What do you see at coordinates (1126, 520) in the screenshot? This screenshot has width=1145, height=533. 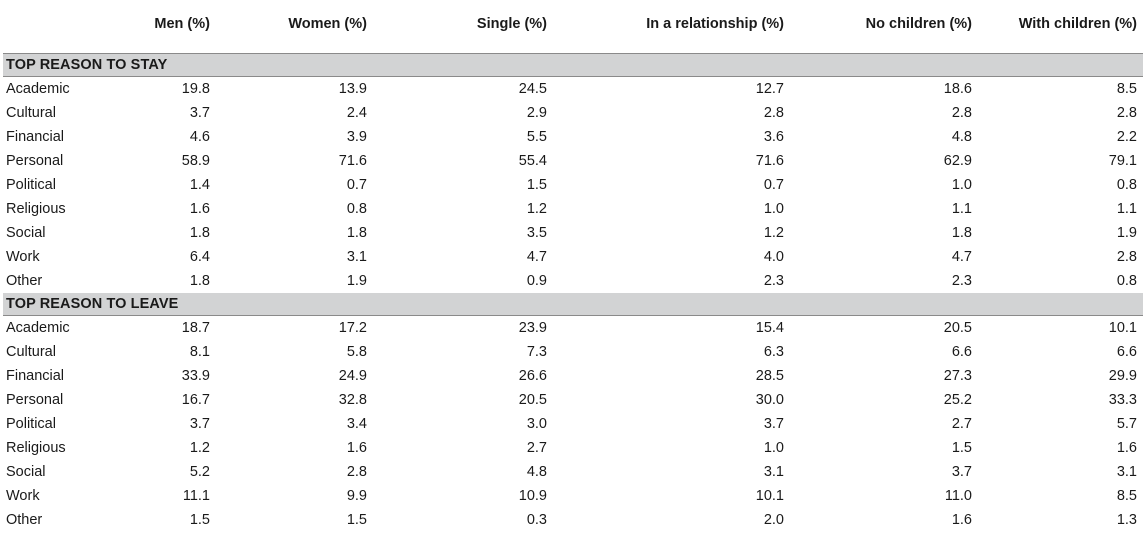 I see `table-cell: 1.3` at bounding box center [1126, 520].